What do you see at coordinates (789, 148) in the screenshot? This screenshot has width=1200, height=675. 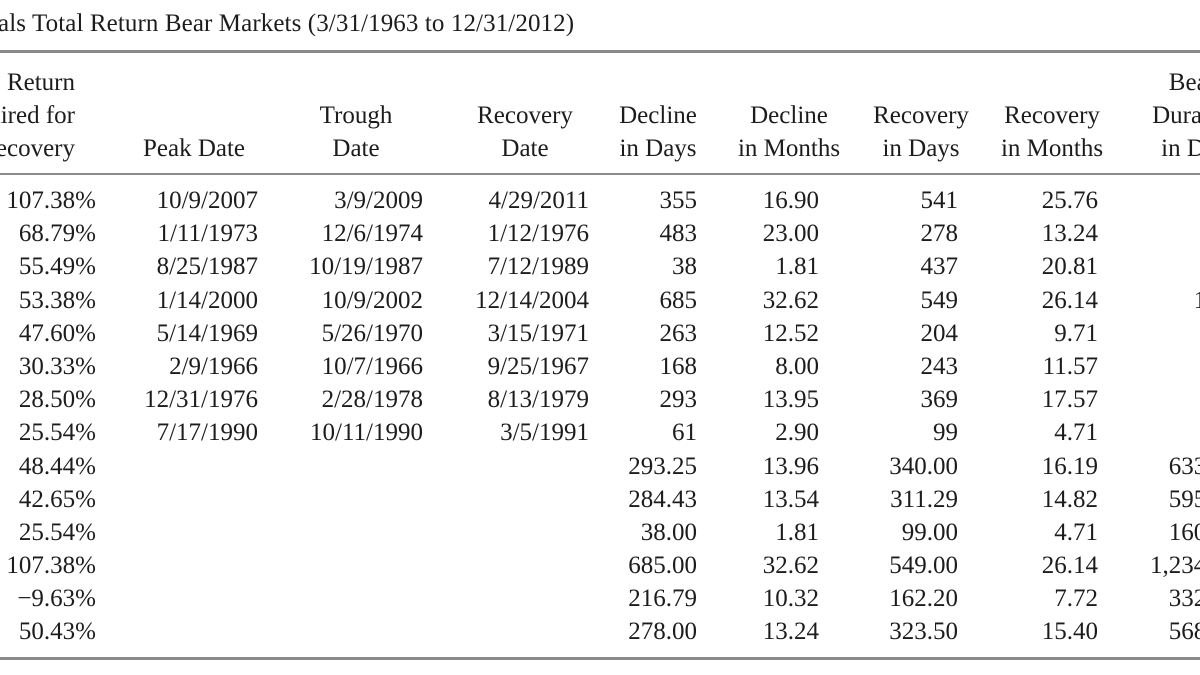 I see `header-line: in Months` at bounding box center [789, 148].